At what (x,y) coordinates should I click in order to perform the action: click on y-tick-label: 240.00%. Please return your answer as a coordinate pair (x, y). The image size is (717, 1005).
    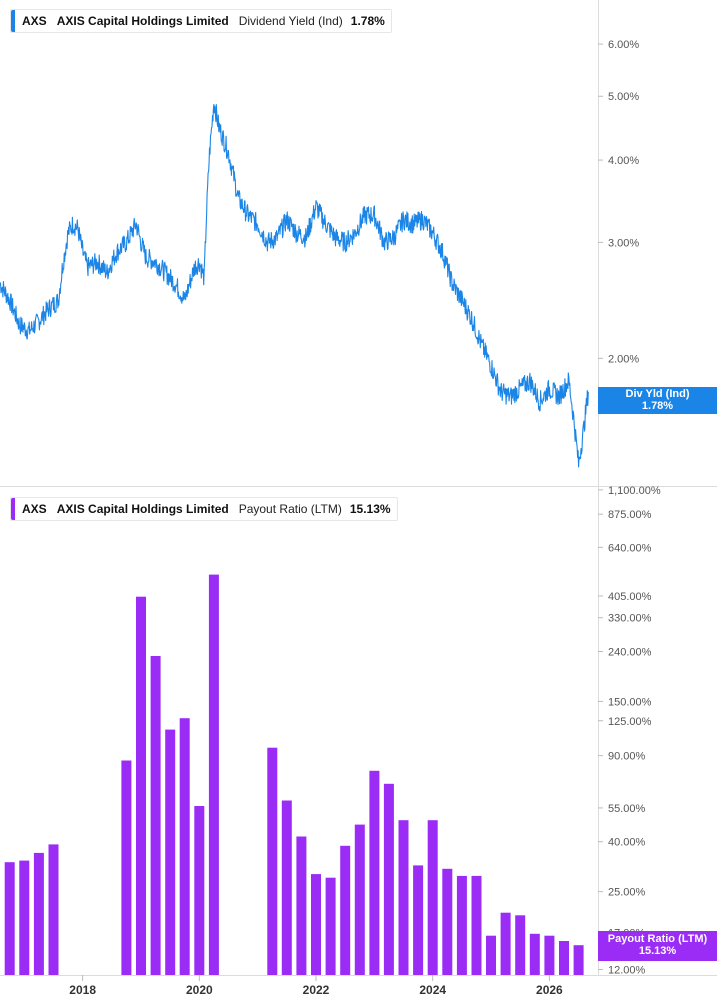
    Looking at the image, I should click on (630, 652).